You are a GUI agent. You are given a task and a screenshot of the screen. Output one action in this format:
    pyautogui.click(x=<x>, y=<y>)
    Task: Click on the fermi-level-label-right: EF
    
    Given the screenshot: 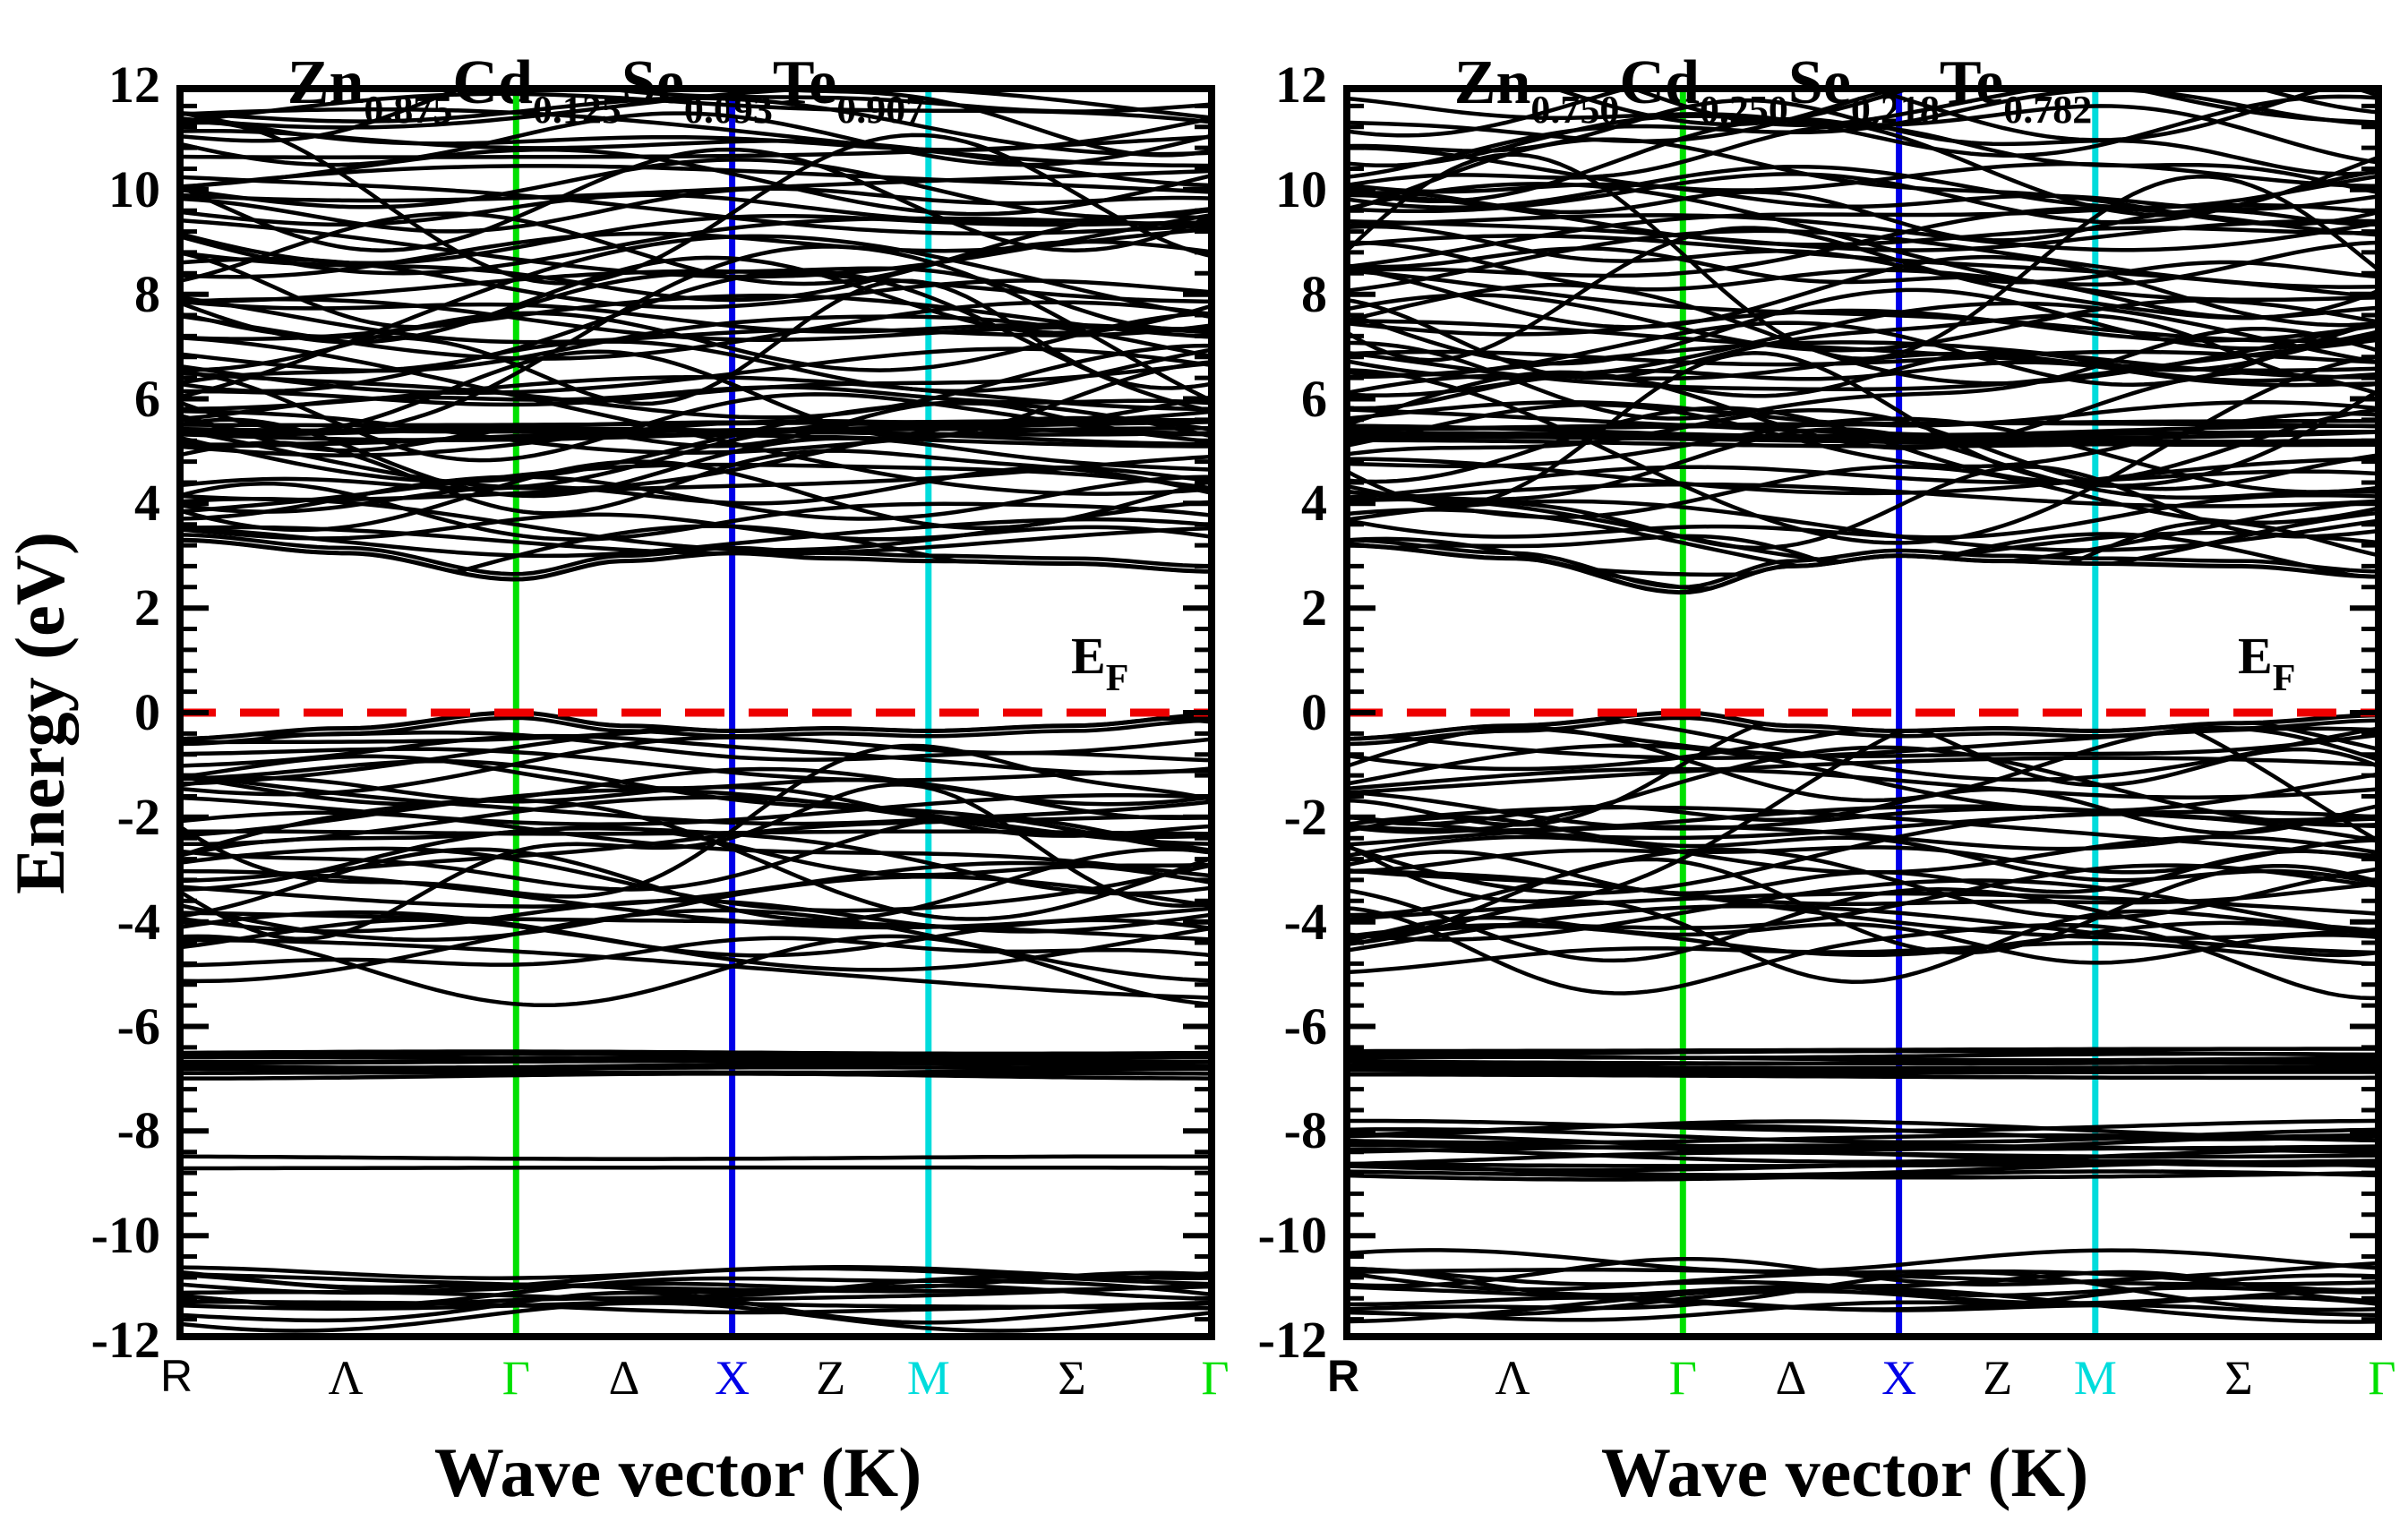 What is the action you would take?
    pyautogui.click(x=2266, y=662)
    